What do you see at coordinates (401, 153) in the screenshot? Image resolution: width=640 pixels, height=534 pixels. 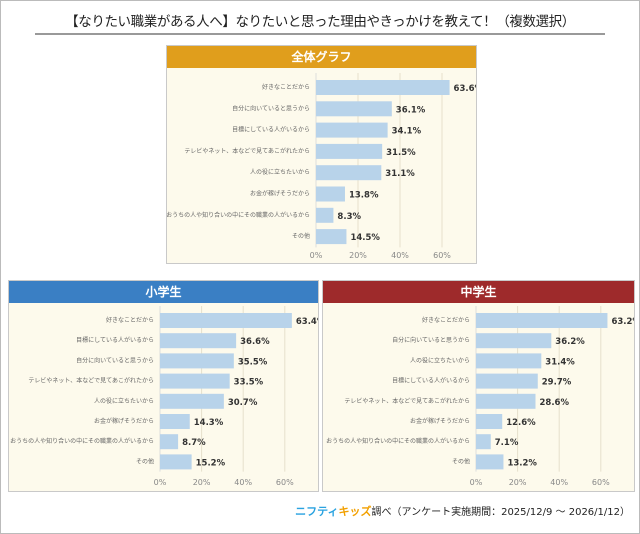 I see `value-label: 31.5%` at bounding box center [401, 153].